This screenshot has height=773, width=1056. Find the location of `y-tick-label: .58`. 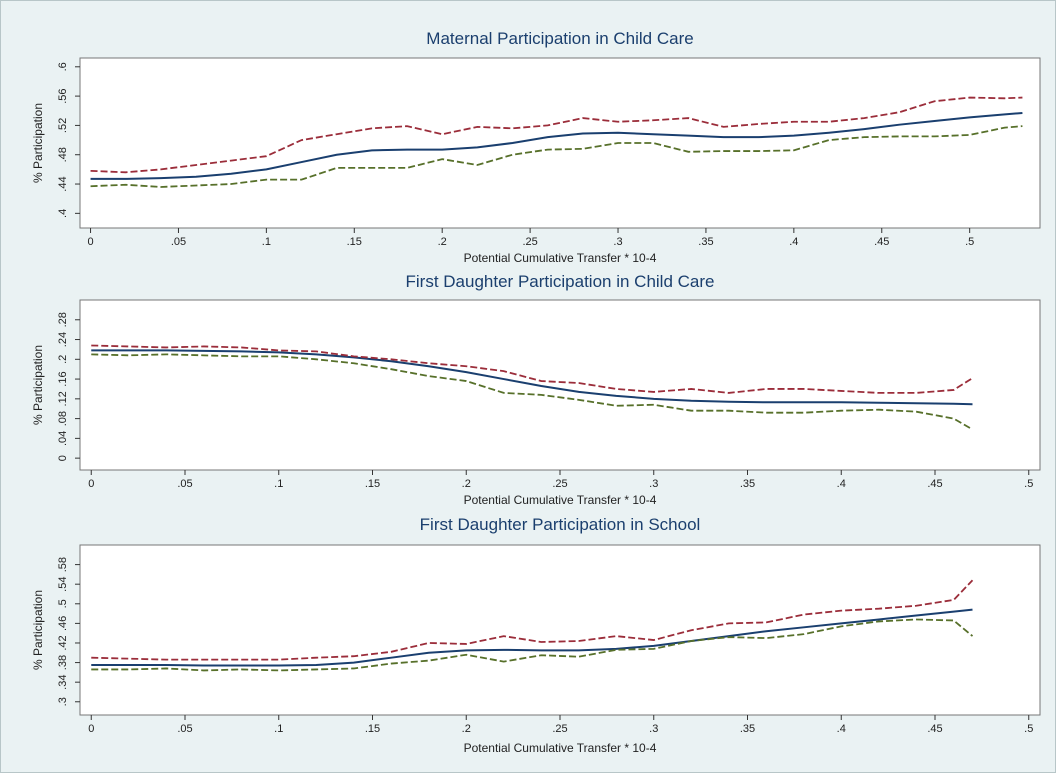

y-tick-label: .58 is located at coordinates (63, 564).